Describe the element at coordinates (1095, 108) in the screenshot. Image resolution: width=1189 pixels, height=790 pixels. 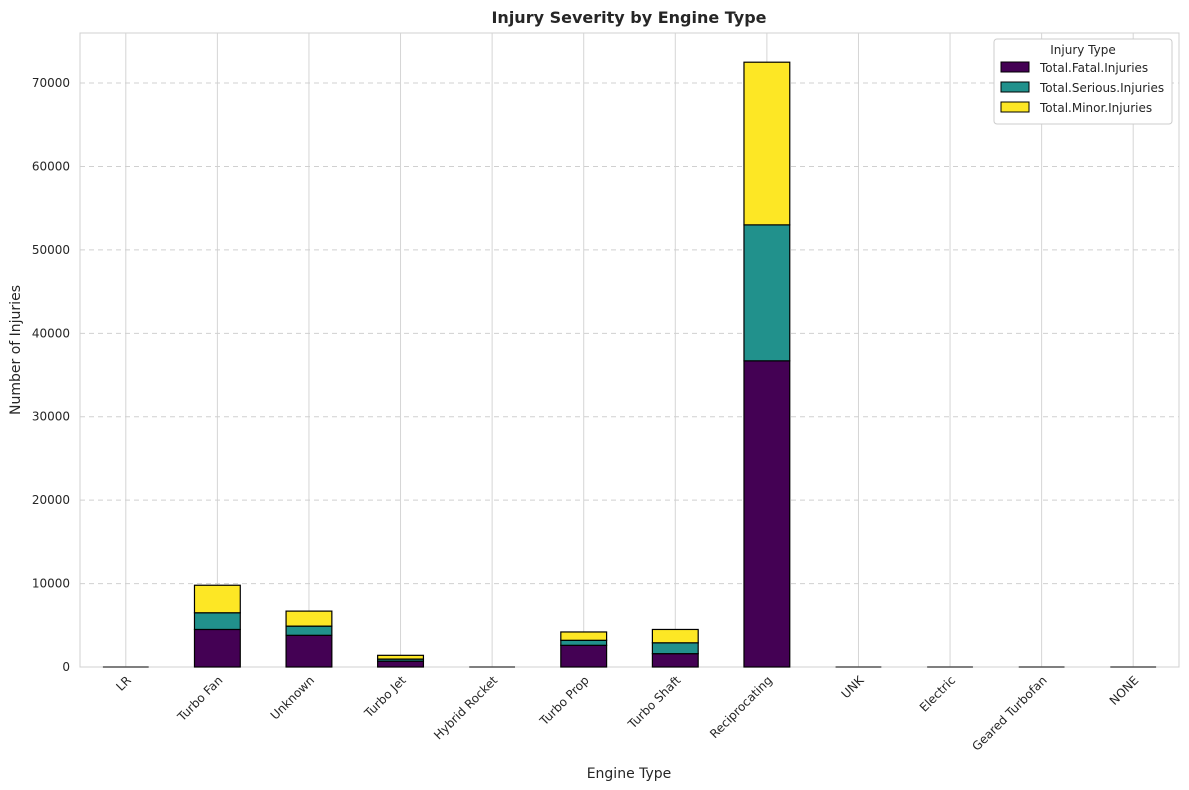
I see `legend-label: Total.Minor.Injuries` at that location.